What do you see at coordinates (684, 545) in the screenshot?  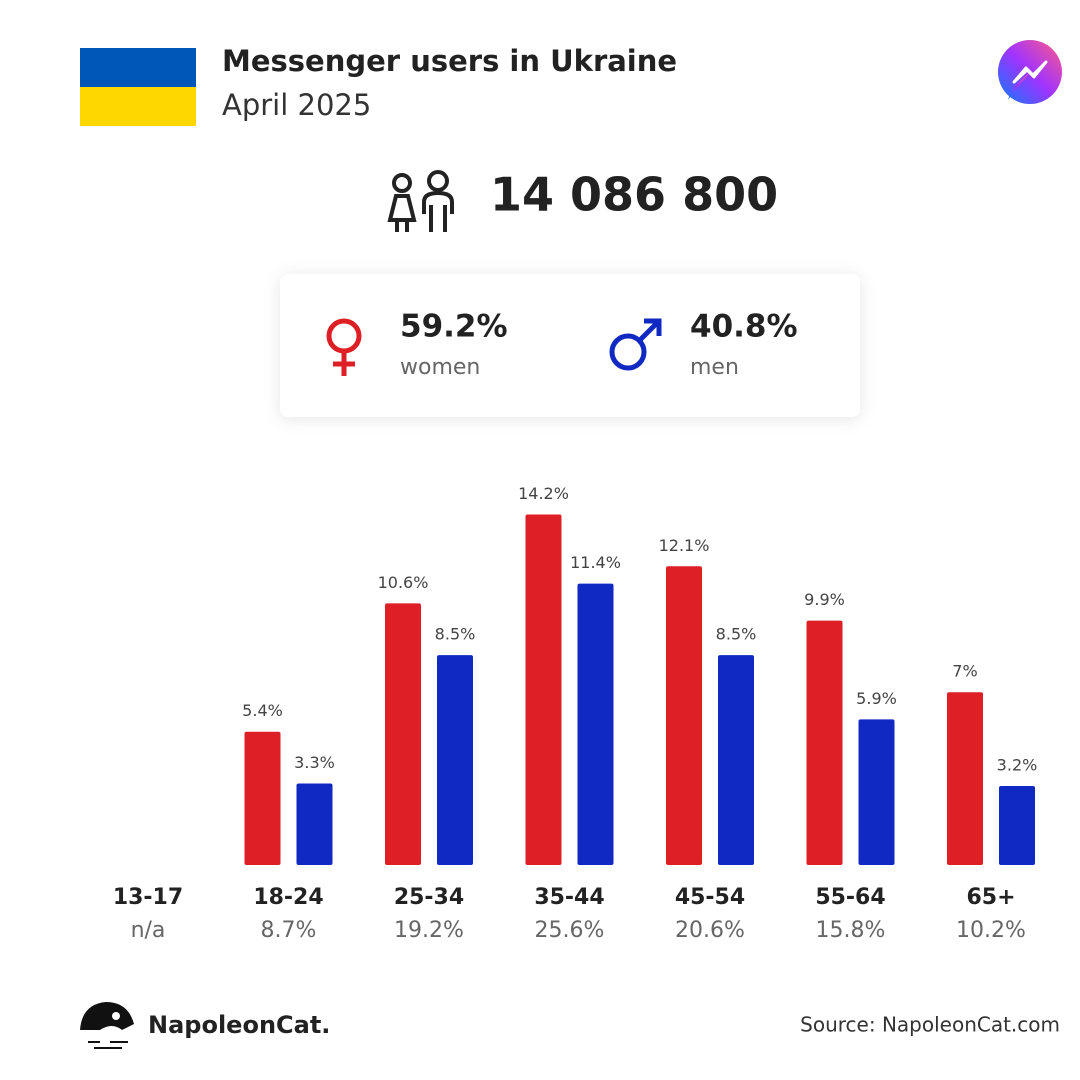 I see `value-label: 12.1%` at bounding box center [684, 545].